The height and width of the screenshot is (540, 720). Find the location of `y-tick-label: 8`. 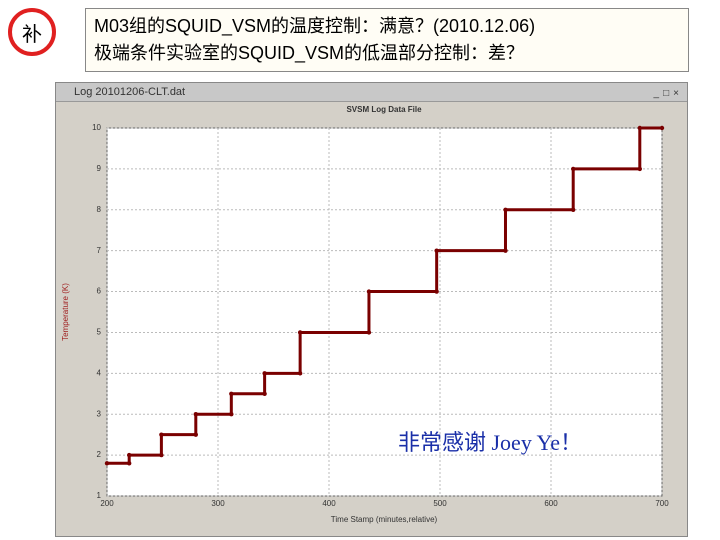

y-tick-label: 8 is located at coordinates (99, 209).